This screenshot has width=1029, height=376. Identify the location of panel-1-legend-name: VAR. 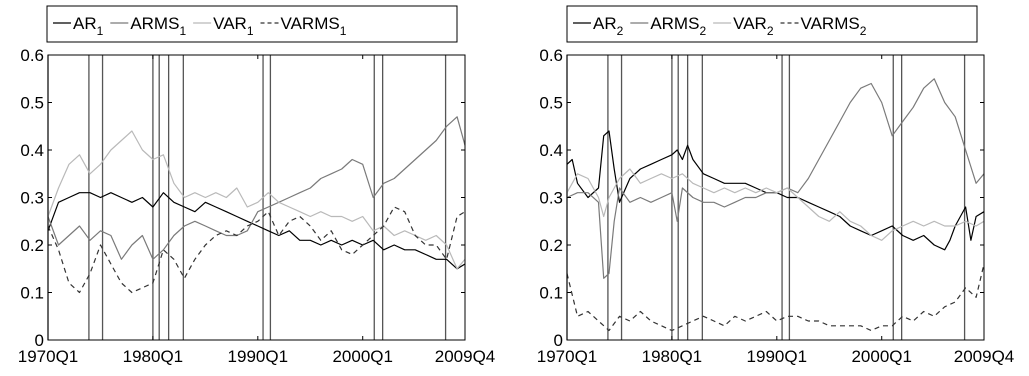
(230, 23).